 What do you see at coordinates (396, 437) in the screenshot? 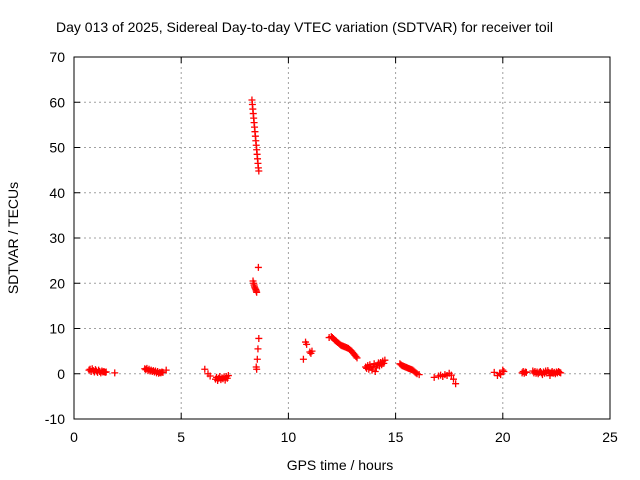
I see `x-tick-label: 15` at bounding box center [396, 437].